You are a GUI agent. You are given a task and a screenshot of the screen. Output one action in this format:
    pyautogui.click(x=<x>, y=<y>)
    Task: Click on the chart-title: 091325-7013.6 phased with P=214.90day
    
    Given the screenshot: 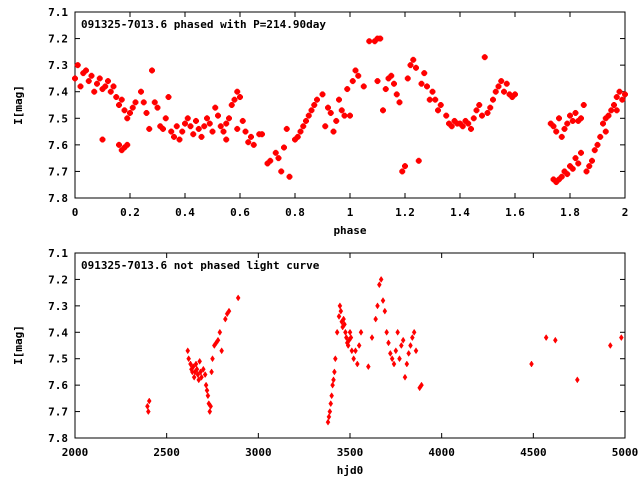 What is the action you would take?
    pyautogui.click(x=203, y=24)
    